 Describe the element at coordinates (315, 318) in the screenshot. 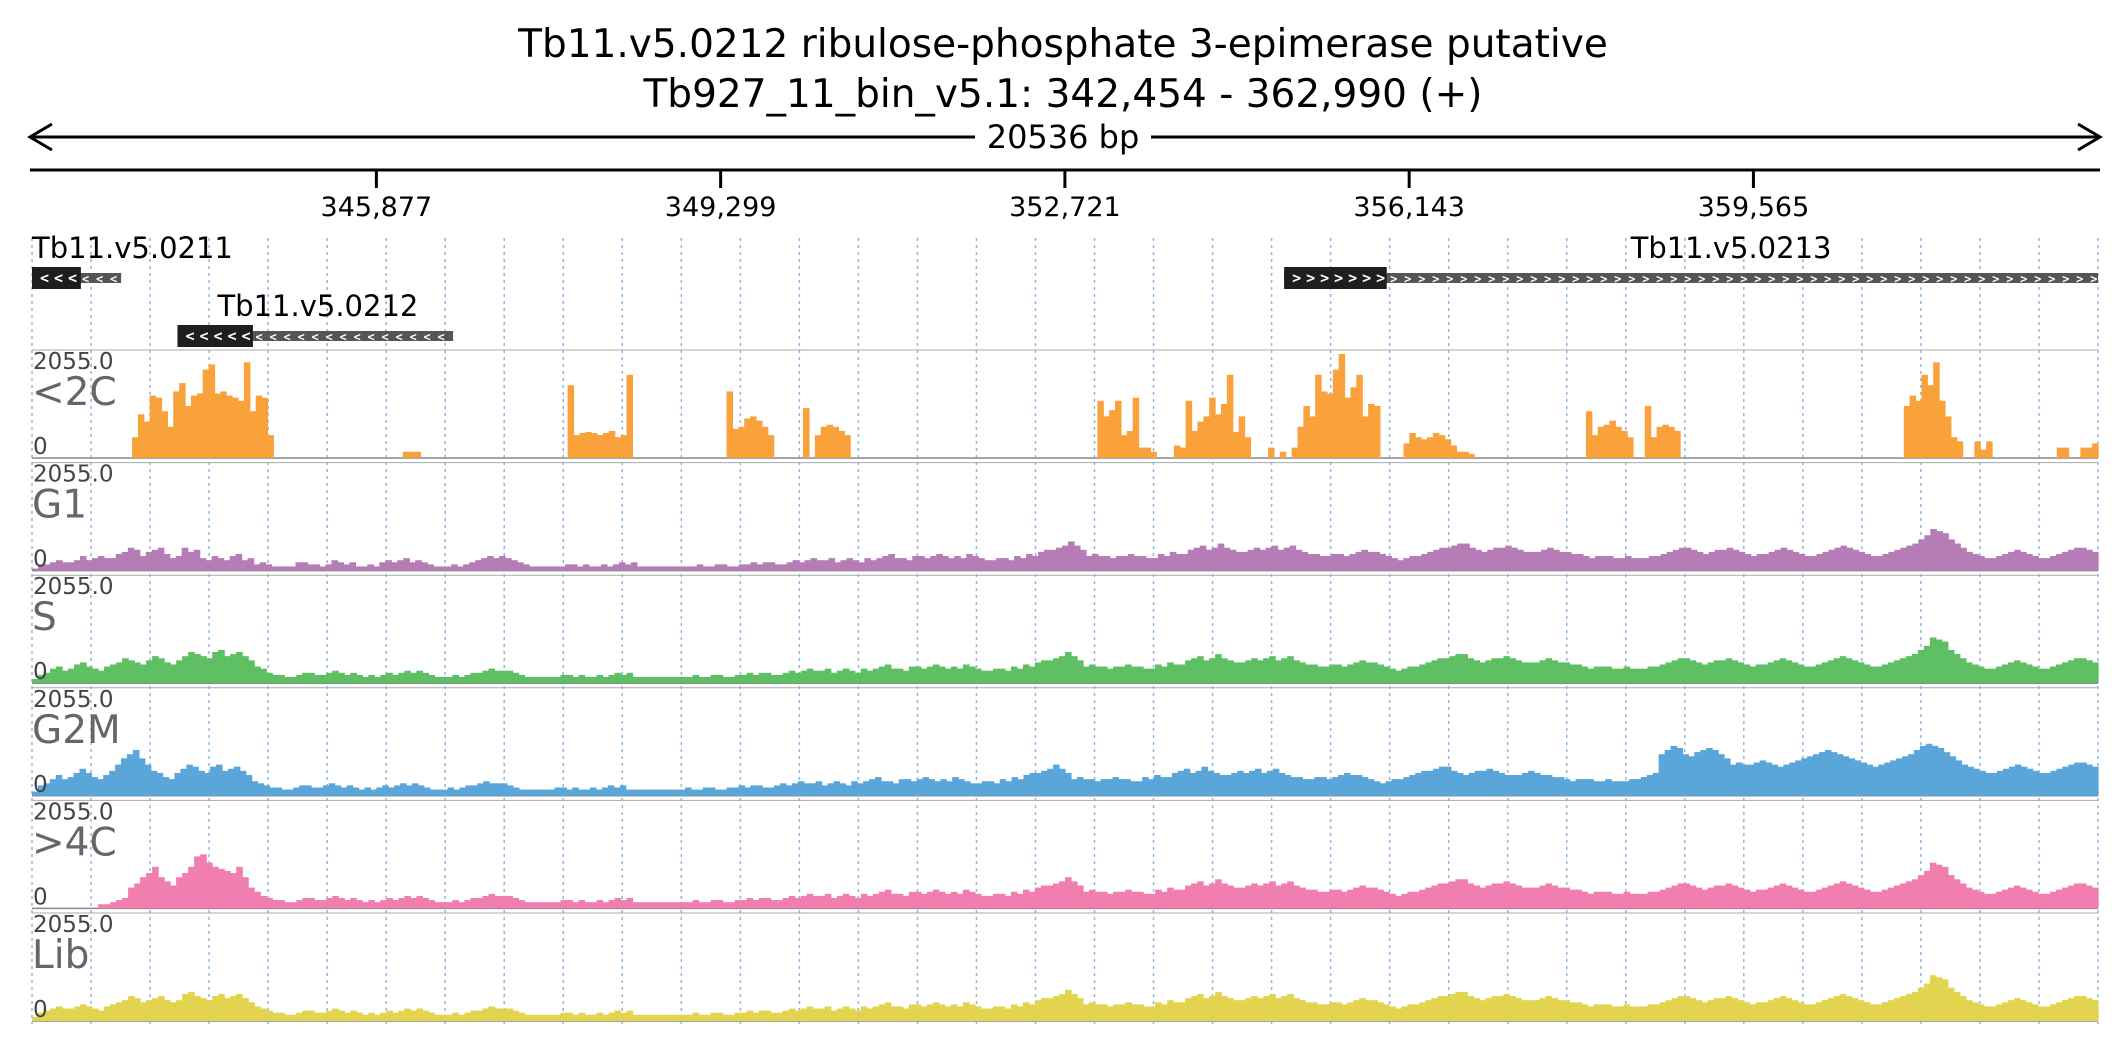

I see `gene-Tb11.v5.0212: < < < < < < < < < < < < < < < < < < <Tb11.v5.0212` at that location.